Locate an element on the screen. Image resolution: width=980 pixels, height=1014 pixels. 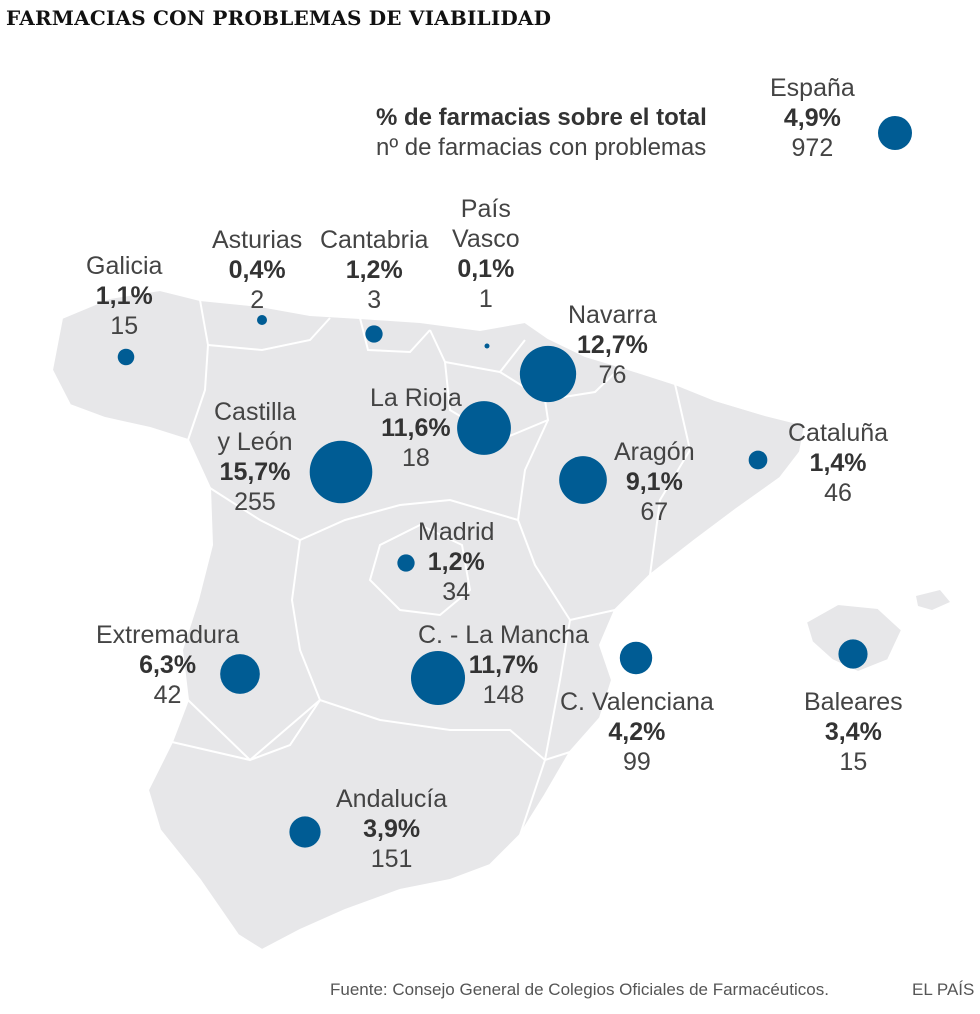
border-asturias is located at coordinates (269, 334).